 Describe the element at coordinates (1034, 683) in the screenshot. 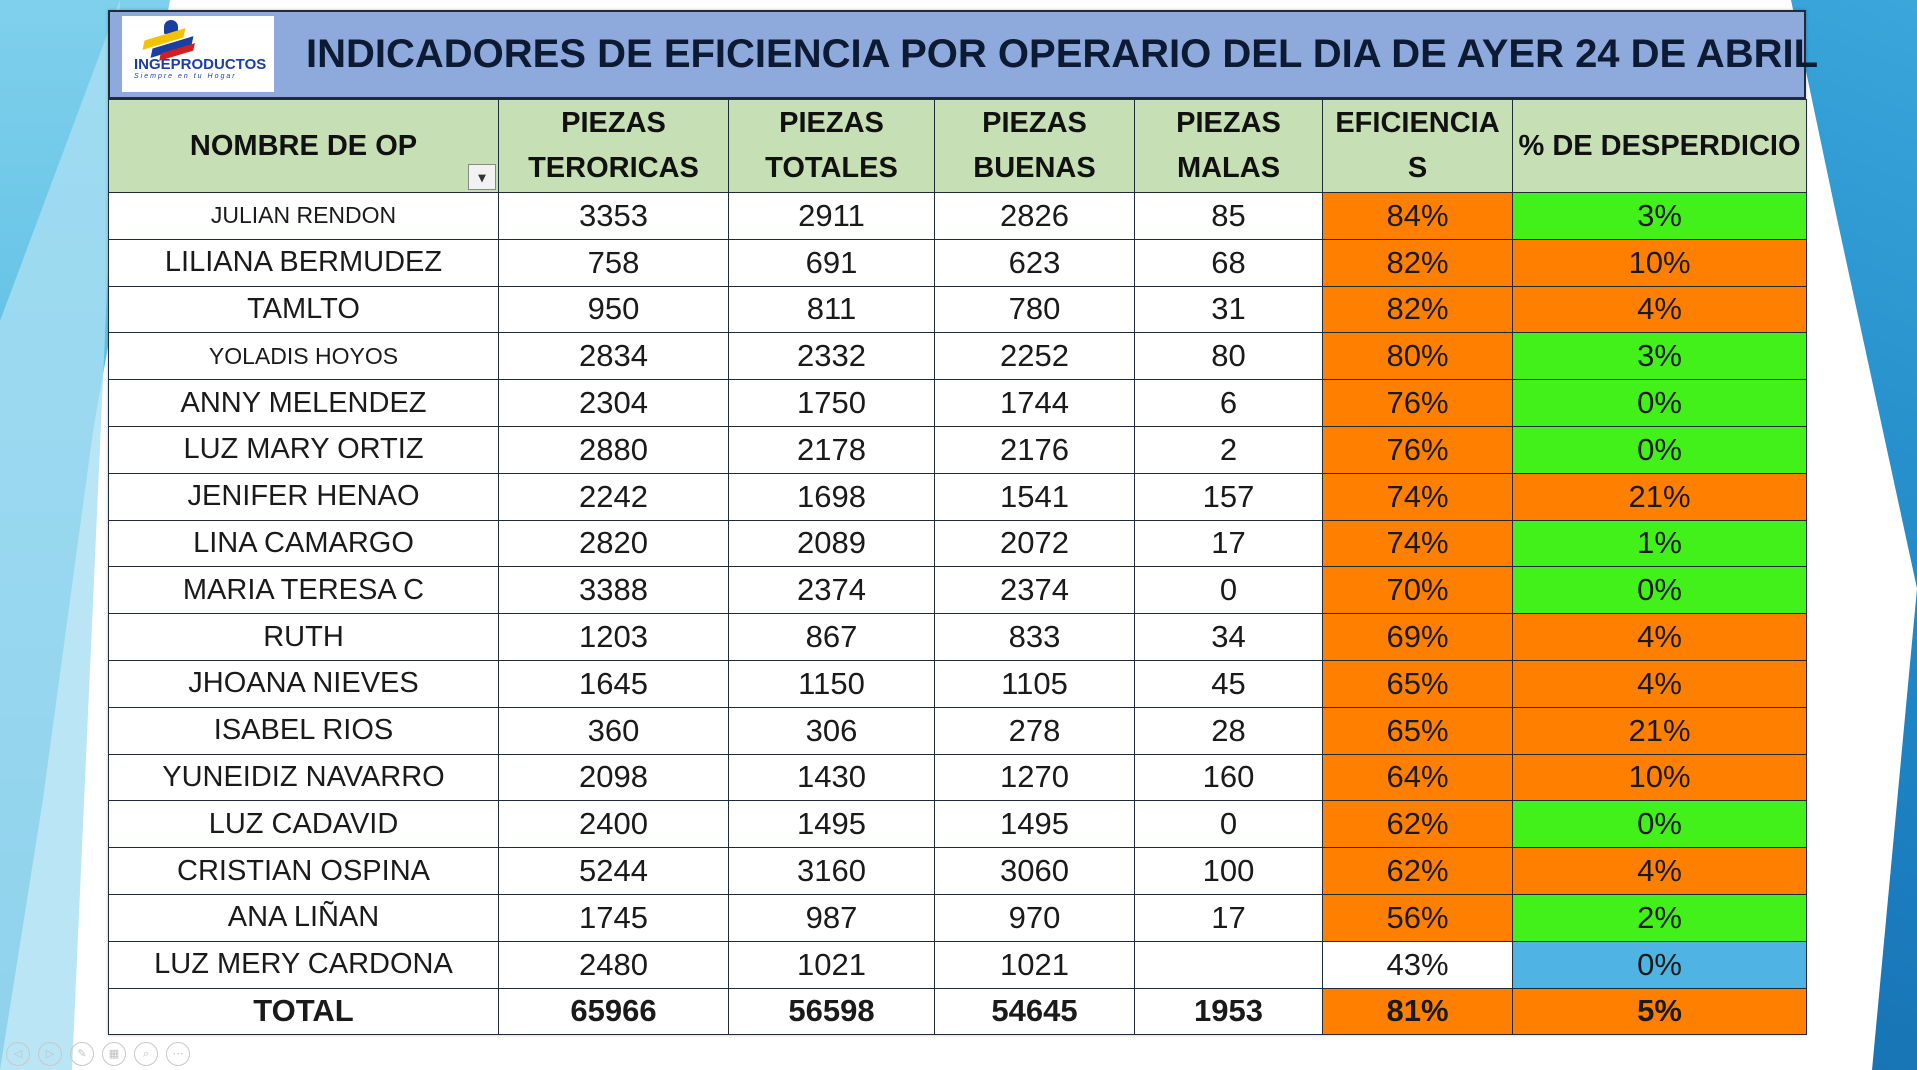

I see `piezas-buenas-cell: 1105` at that location.